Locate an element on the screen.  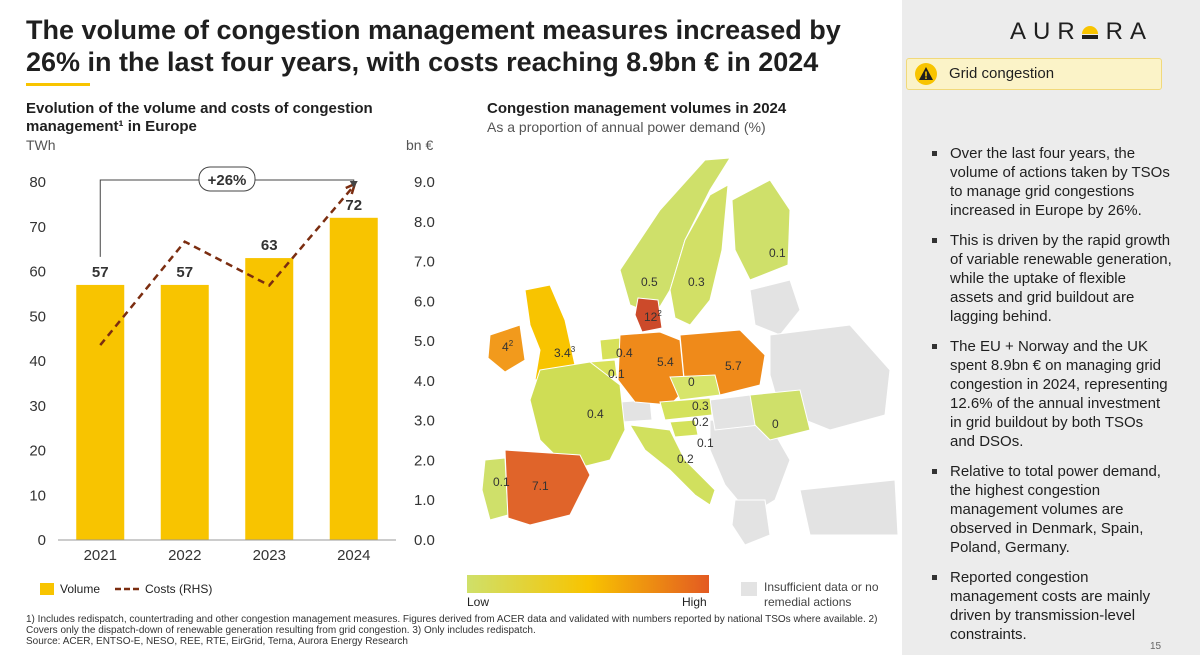
y-tick-left: 0 is located at coordinates (42, 540).